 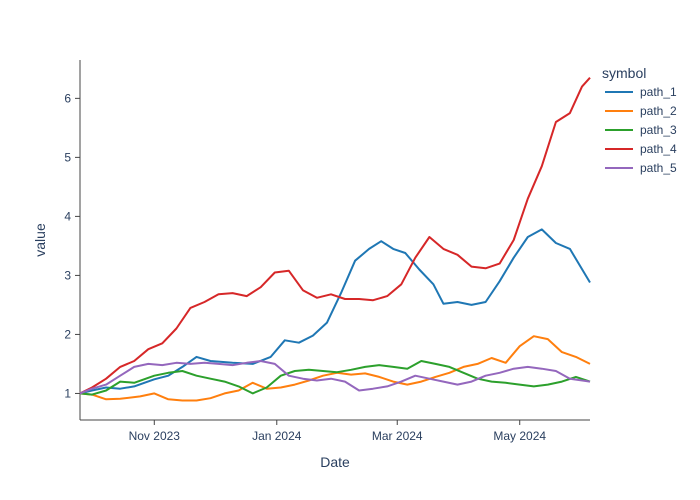 What do you see at coordinates (155, 436) in the screenshot?
I see `x-tick-label: Nov 2023` at bounding box center [155, 436].